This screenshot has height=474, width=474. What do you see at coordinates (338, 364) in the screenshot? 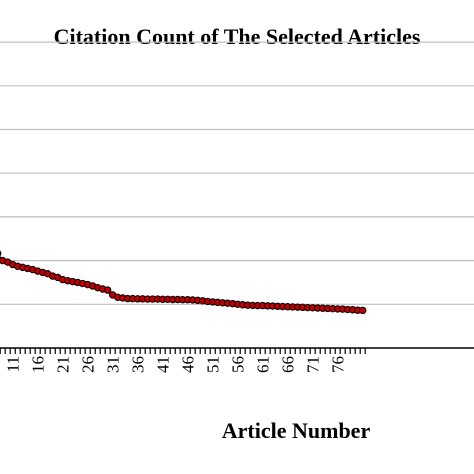
I see `x-tick-label: 76` at bounding box center [338, 364].